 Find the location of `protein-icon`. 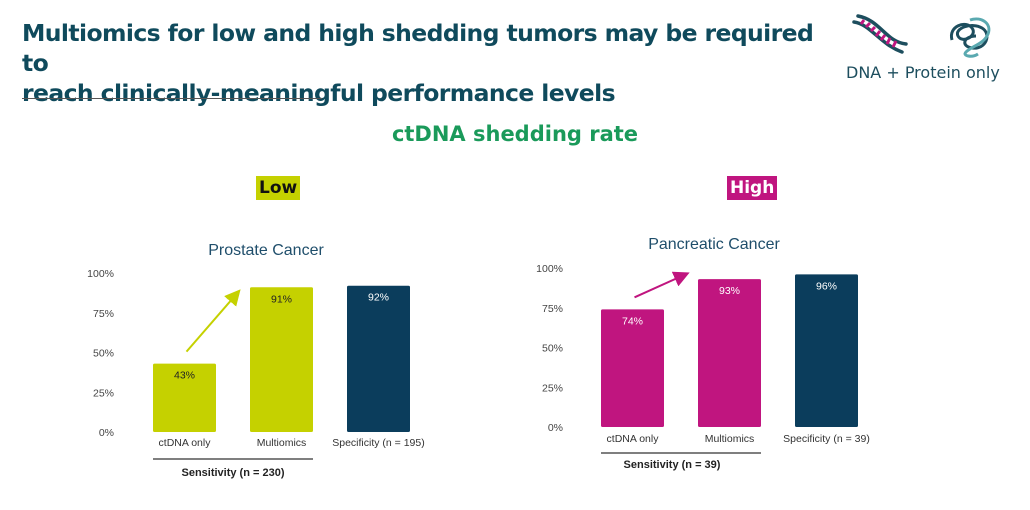

protein-icon is located at coordinates (970, 37).